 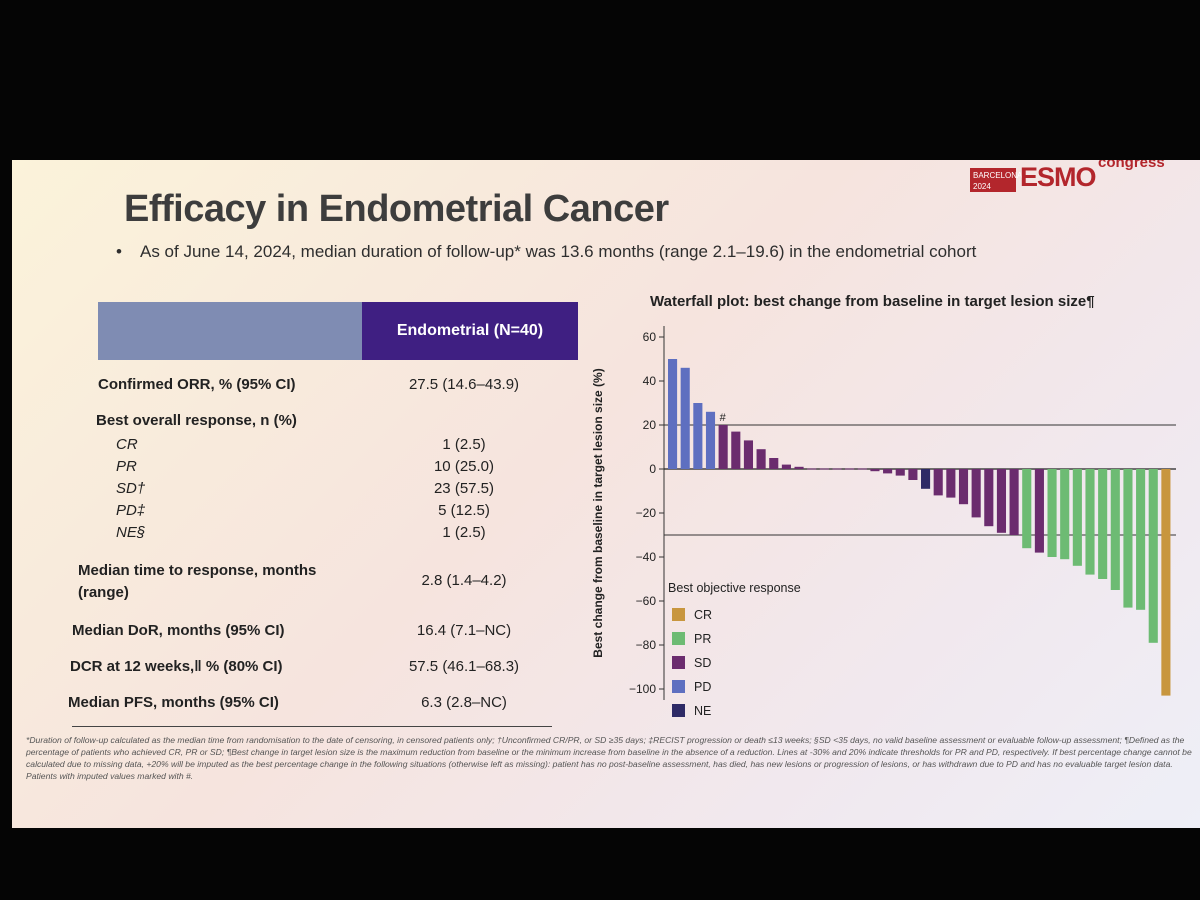 I want to click on y-tick-label: 20, so click(x=650, y=425).